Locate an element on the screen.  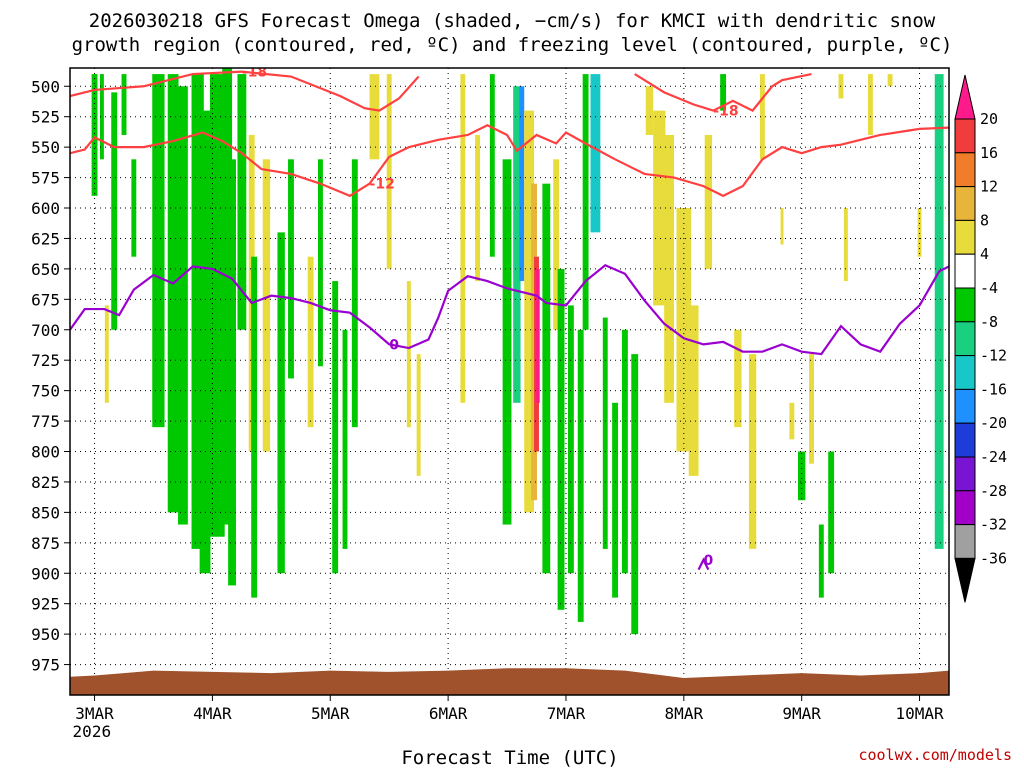
y-tick-label-900: 900 is located at coordinates (45, 573).